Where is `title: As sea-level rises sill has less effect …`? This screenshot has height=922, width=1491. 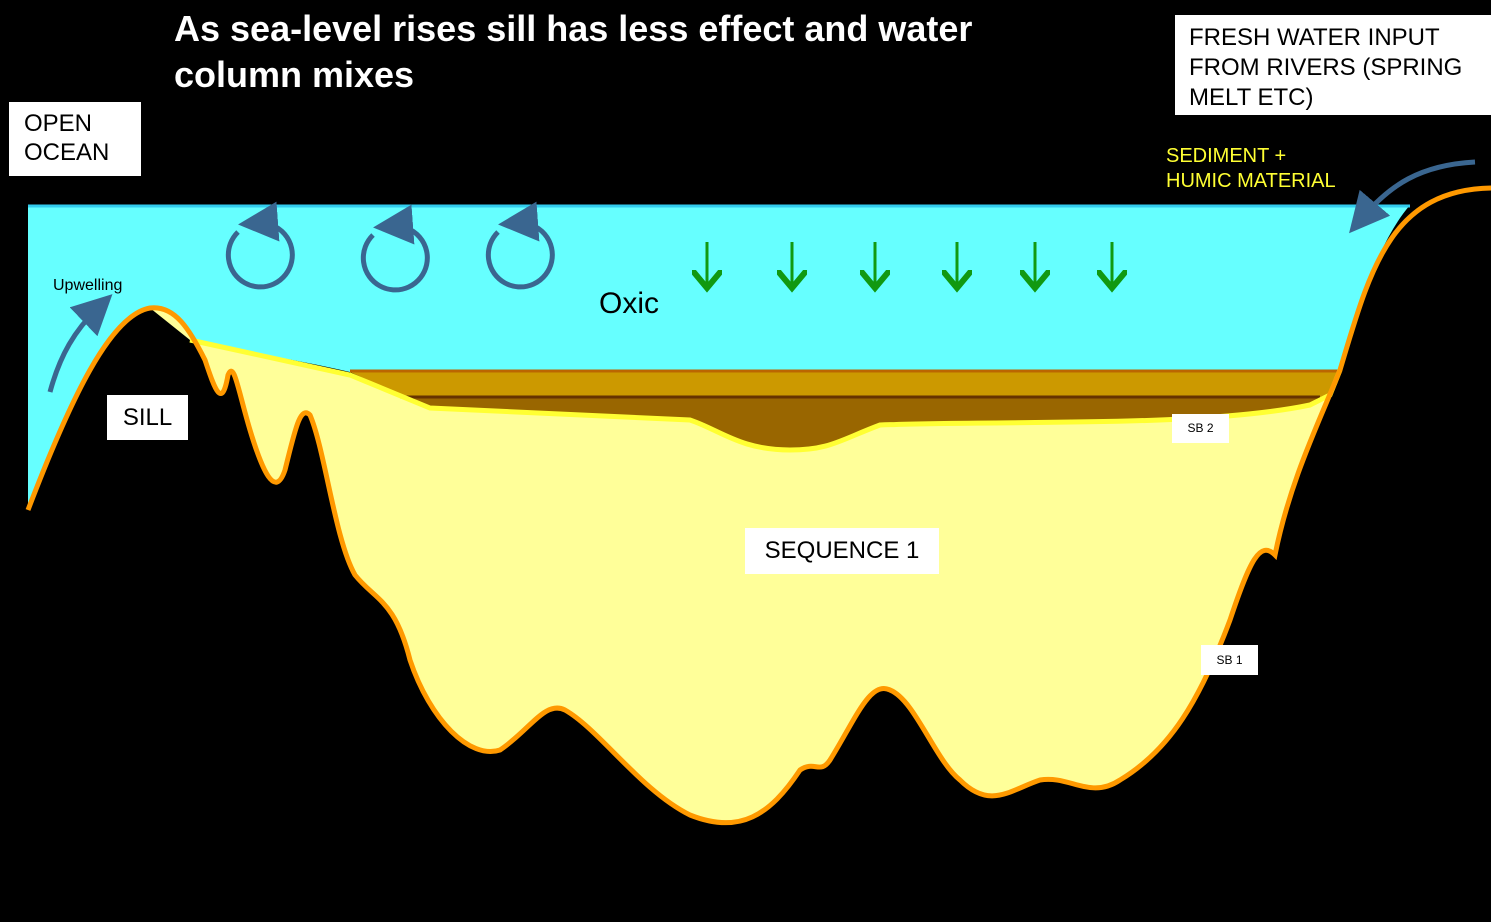
title: As sea-level rises sill has less effect … is located at coordinates (573, 52).